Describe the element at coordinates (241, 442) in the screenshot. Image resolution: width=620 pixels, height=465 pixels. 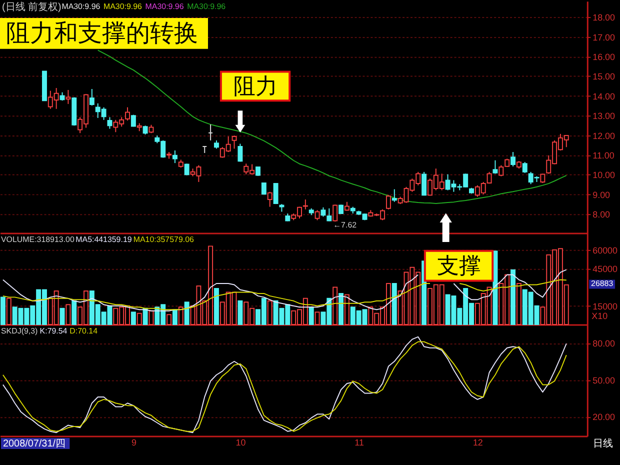
I see `x-tick-label: 10` at that location.